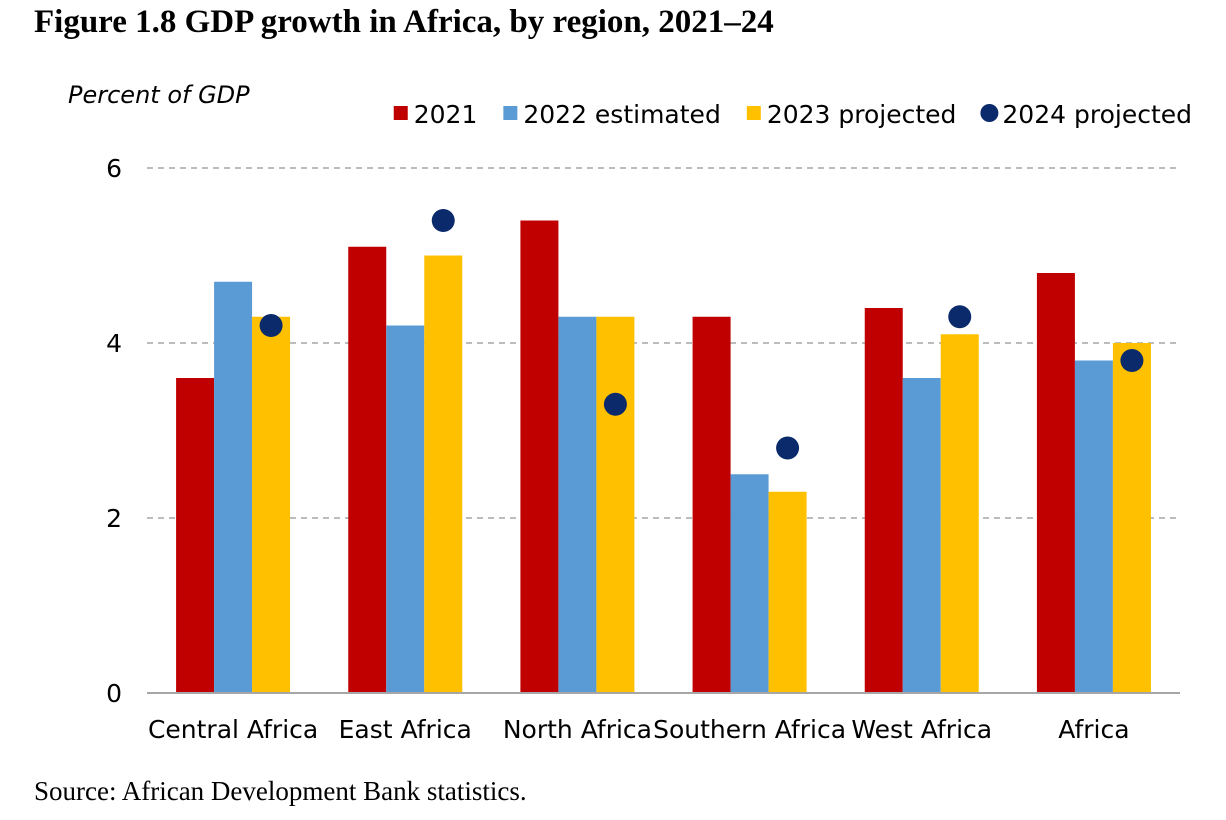  What do you see at coordinates (114, 168) in the screenshot?
I see `y-tick-label: 6` at bounding box center [114, 168].